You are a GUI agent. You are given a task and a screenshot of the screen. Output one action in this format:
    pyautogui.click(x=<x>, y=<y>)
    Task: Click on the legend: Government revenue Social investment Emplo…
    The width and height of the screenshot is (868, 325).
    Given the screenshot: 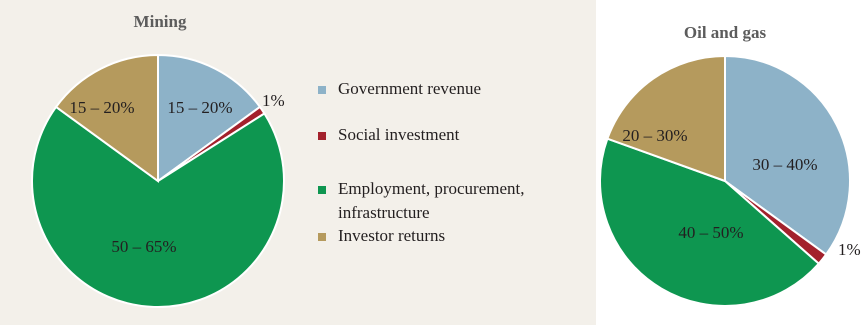 What is the action you would take?
    pyautogui.click(x=421, y=162)
    